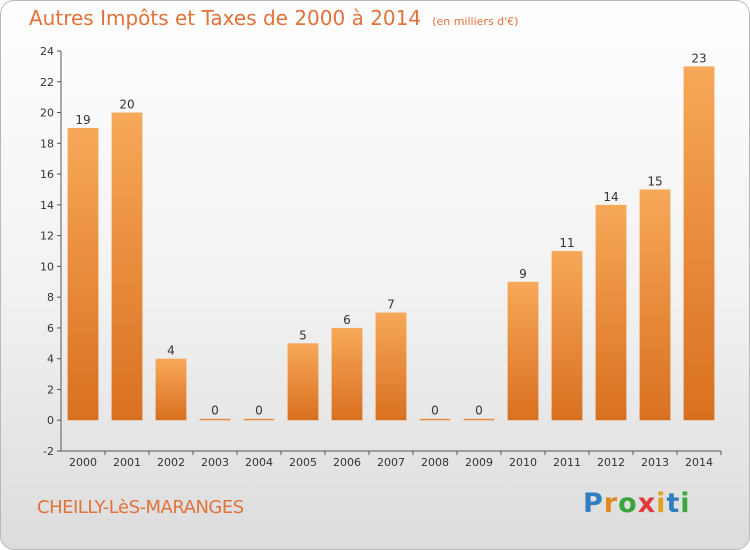 Image resolution: width=750 pixels, height=550 pixels. I want to click on logo-letter: x, so click(647, 503).